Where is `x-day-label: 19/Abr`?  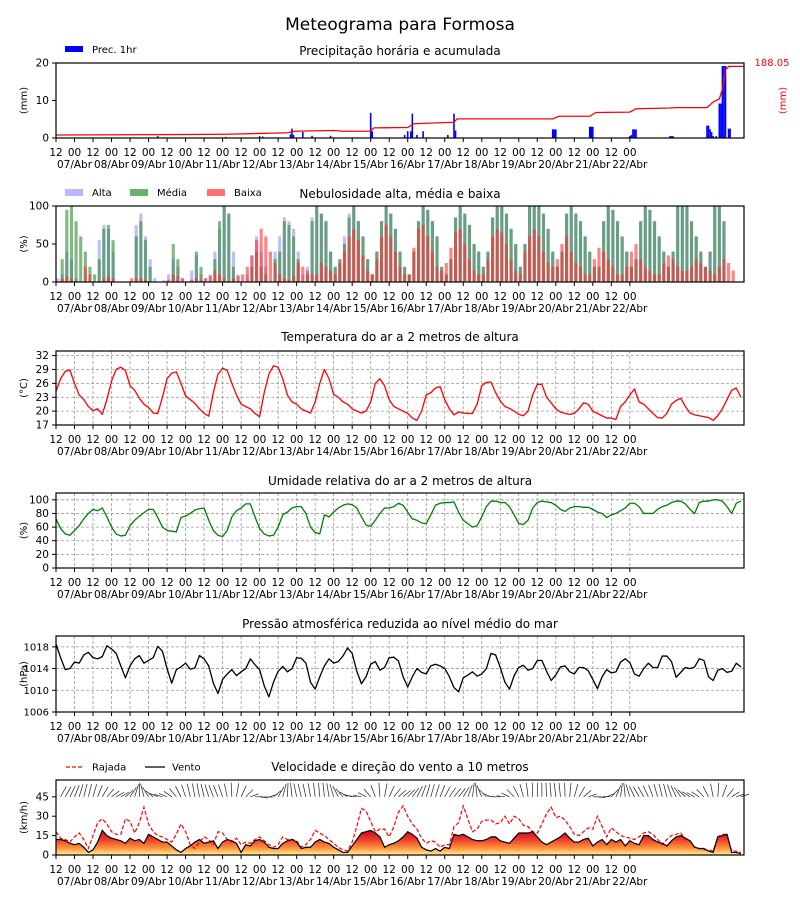
x-day-label: 19/Abr is located at coordinates (519, 452).